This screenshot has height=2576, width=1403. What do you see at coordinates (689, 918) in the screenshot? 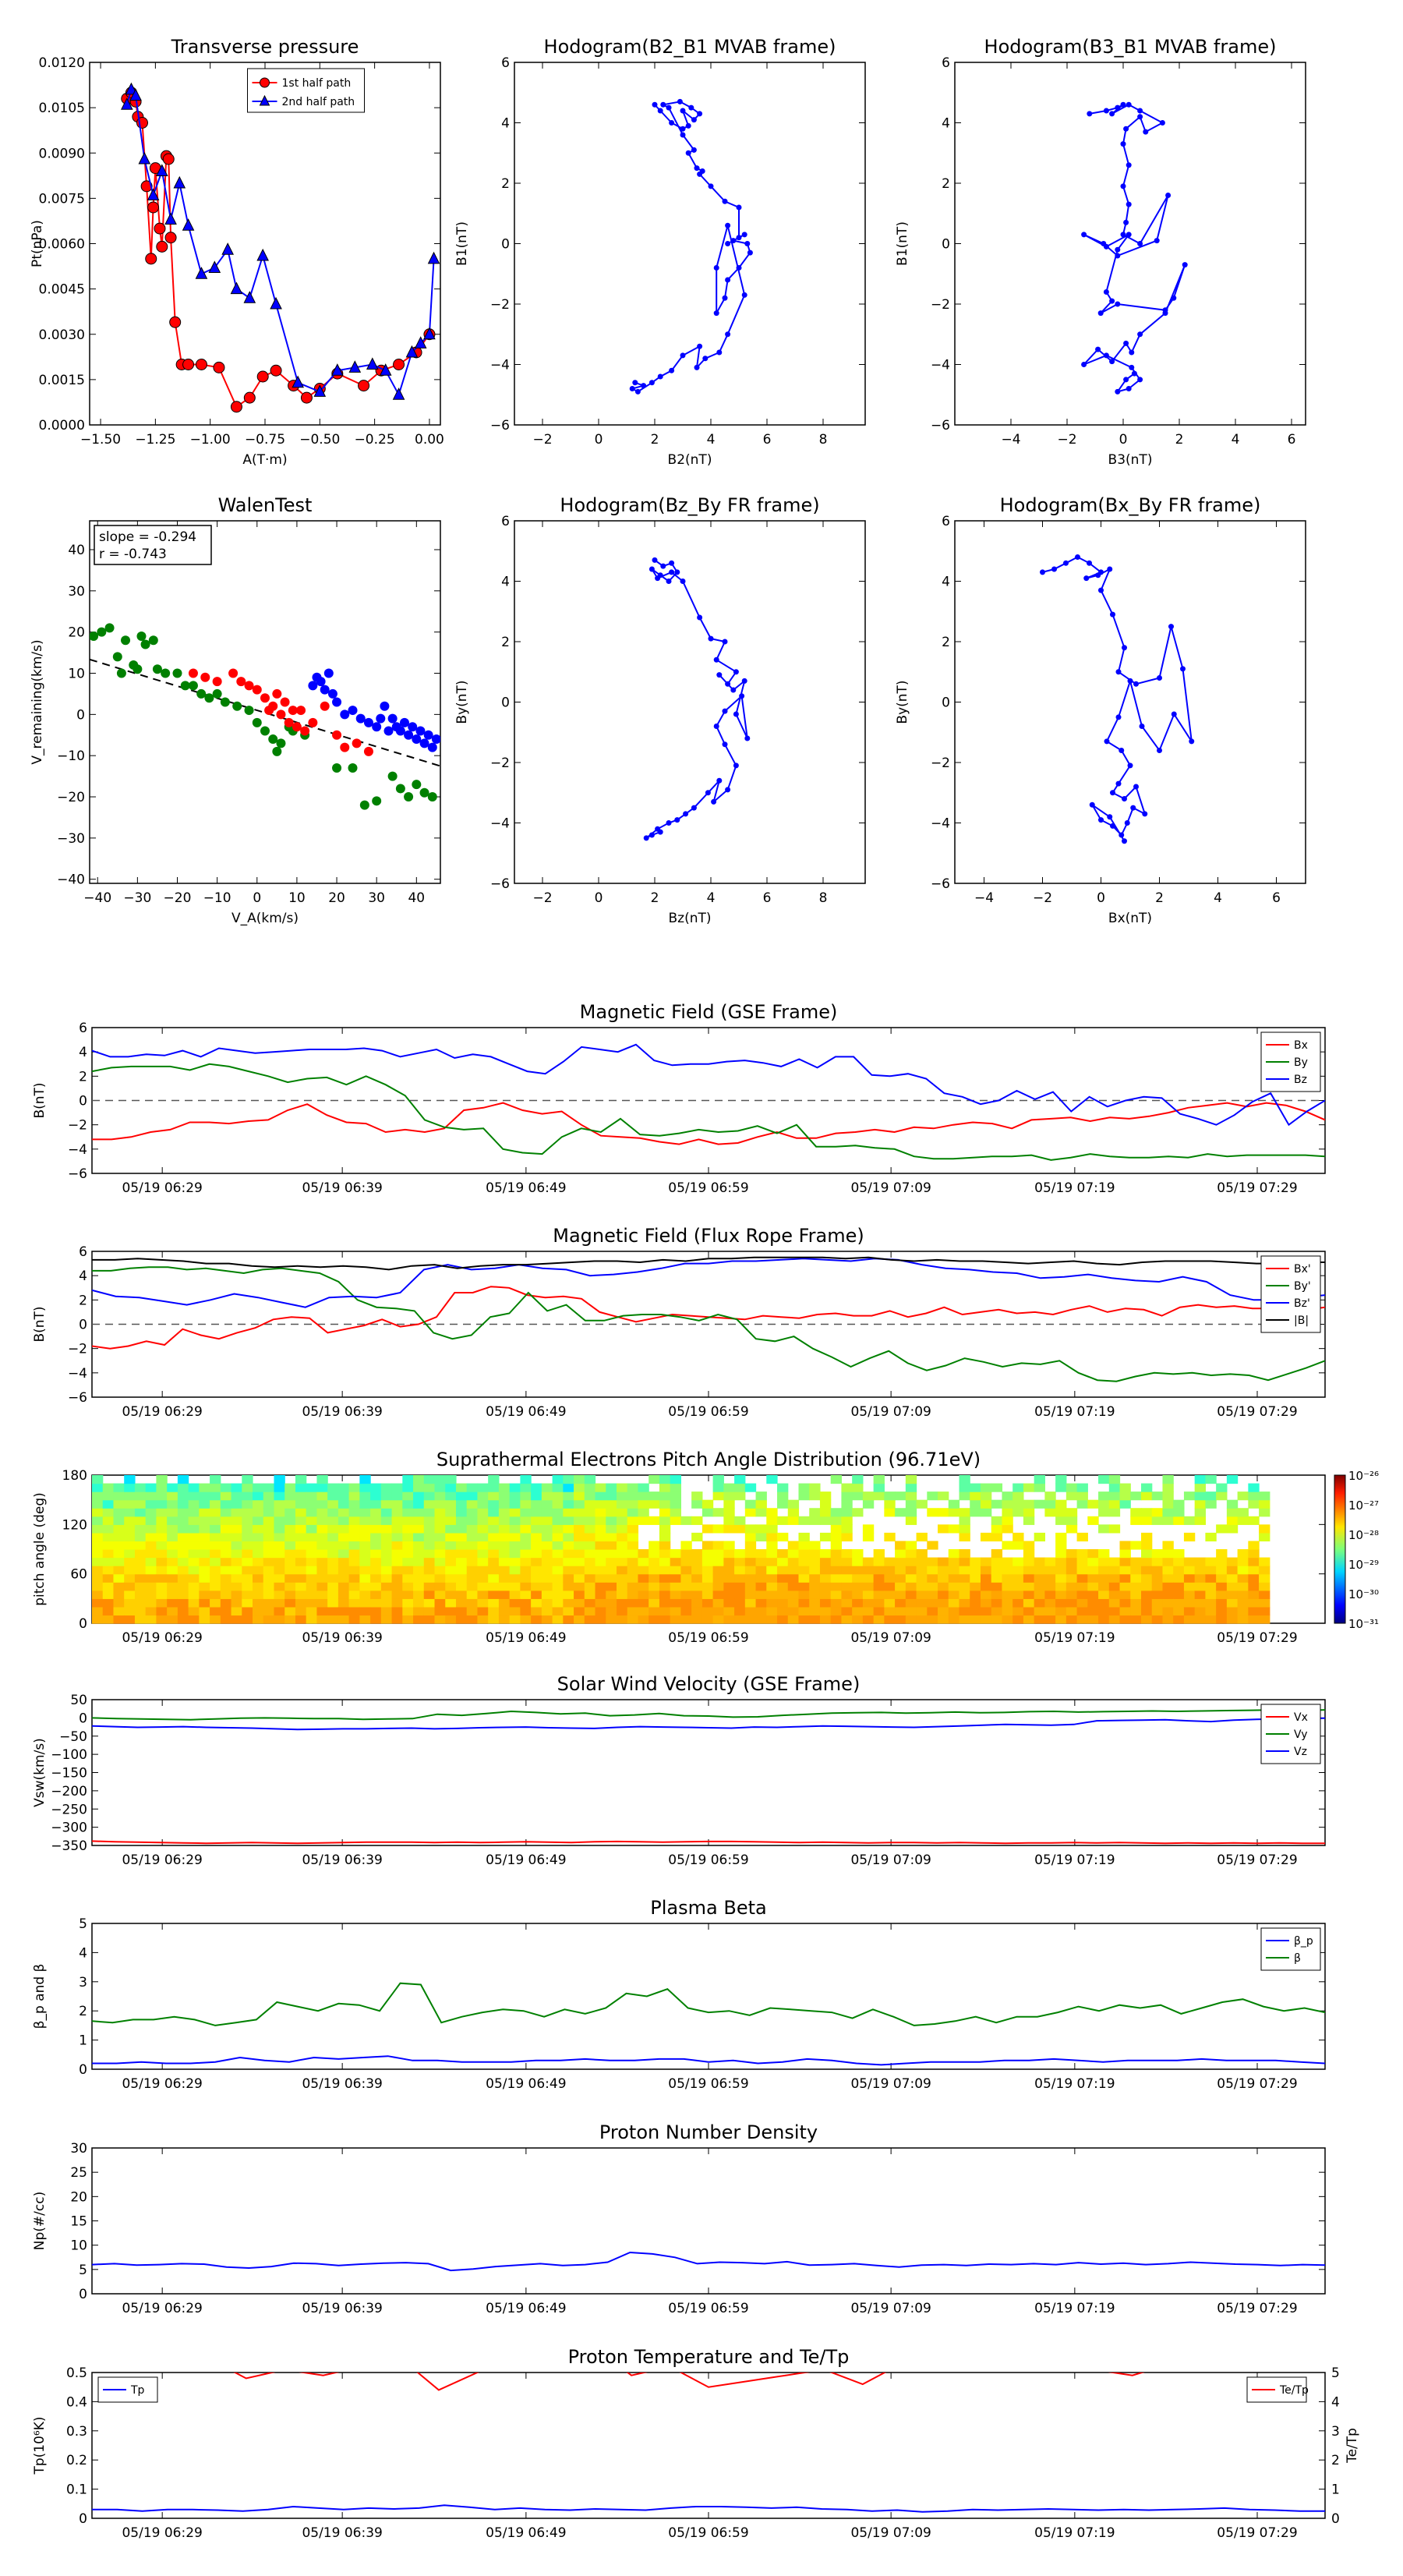
I see `x-axis-label: Bz(nT)` at bounding box center [689, 918].